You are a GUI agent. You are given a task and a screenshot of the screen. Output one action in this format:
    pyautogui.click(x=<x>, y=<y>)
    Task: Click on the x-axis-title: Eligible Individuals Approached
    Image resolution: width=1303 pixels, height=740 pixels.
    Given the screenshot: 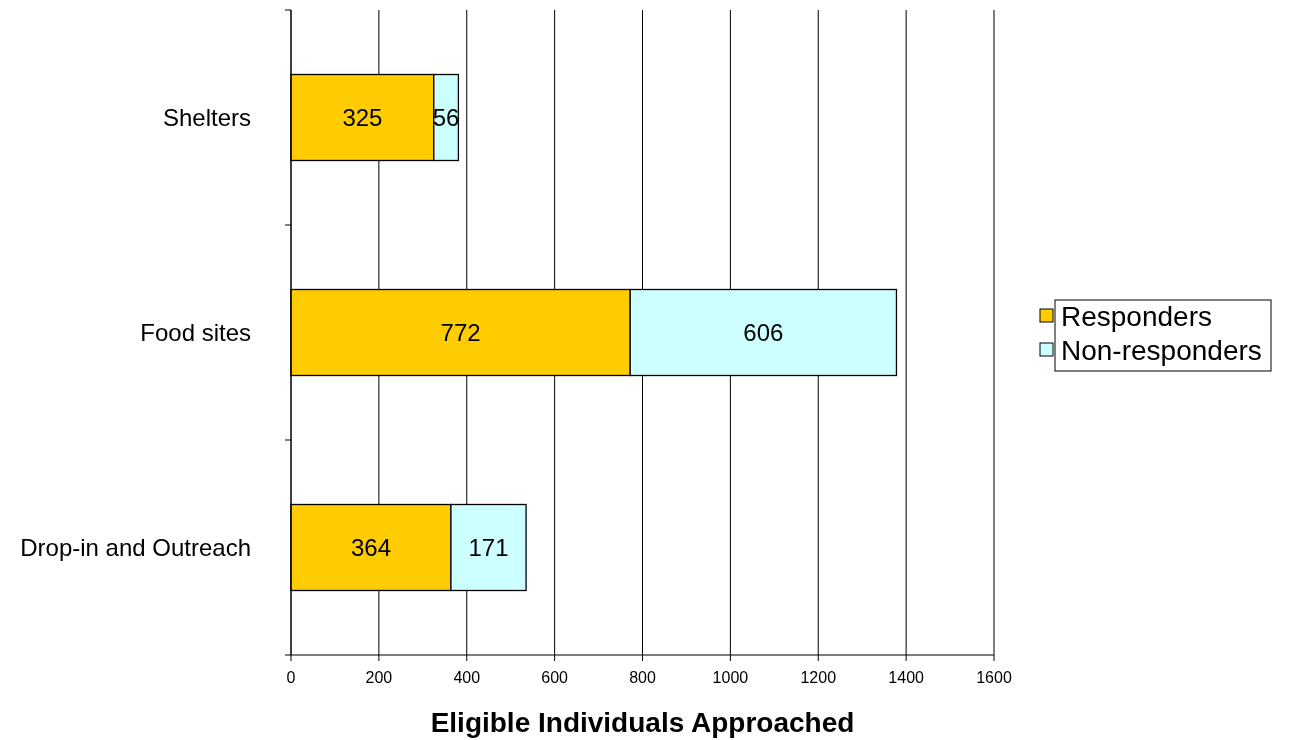 What is the action you would take?
    pyautogui.click(x=642, y=722)
    